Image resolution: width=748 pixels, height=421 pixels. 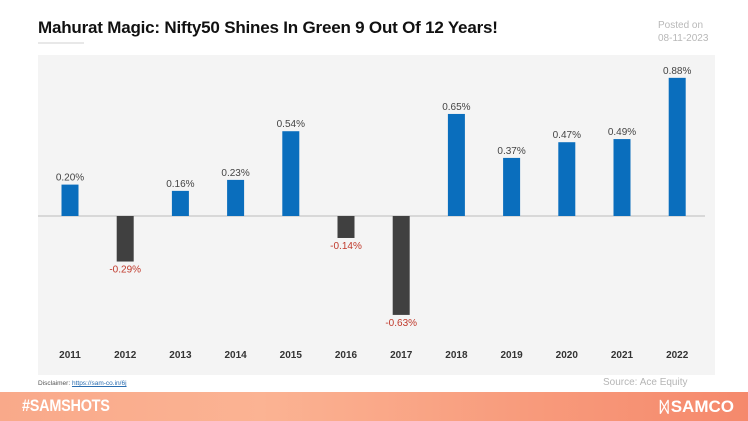 I want to click on posted-date-value: 08-11-2023, so click(x=683, y=38).